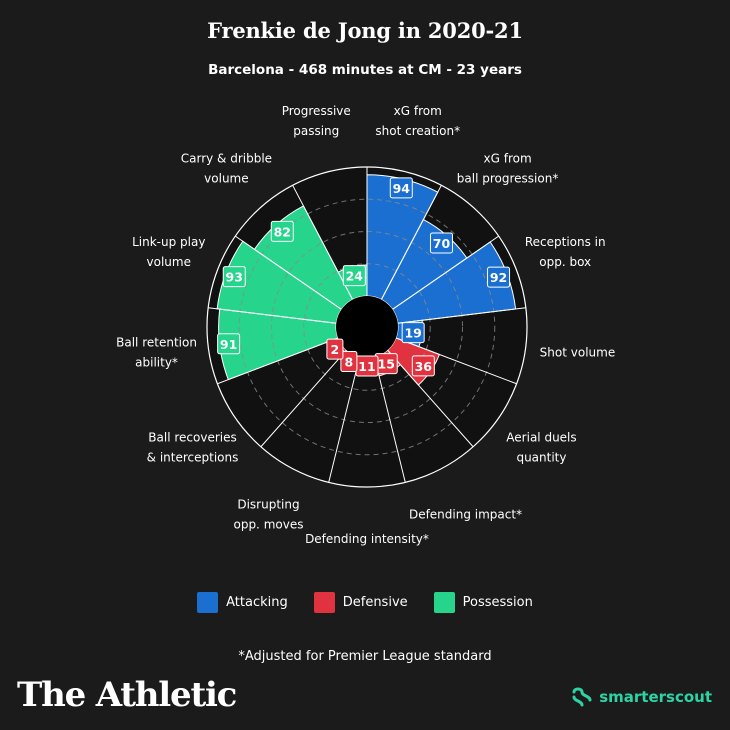 This screenshot has height=730, width=730. Describe the element at coordinates (444, 602) in the screenshot. I see `legend-swatch-possession` at that location.